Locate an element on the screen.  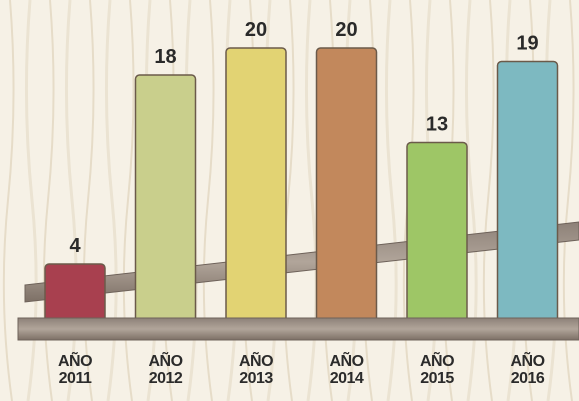
category-label: AÑO 2012 is located at coordinates (165, 370).